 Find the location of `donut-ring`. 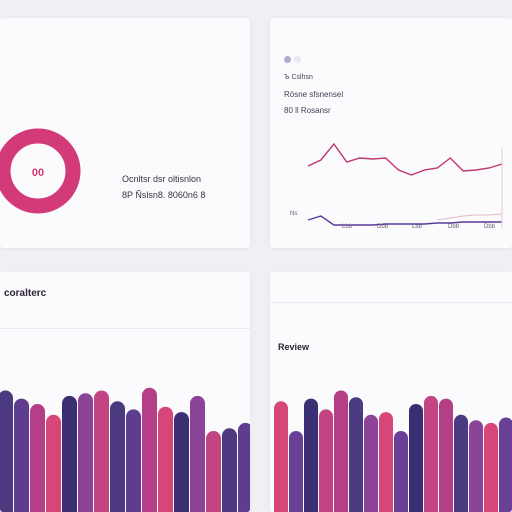

donut-ring is located at coordinates (40, 171).